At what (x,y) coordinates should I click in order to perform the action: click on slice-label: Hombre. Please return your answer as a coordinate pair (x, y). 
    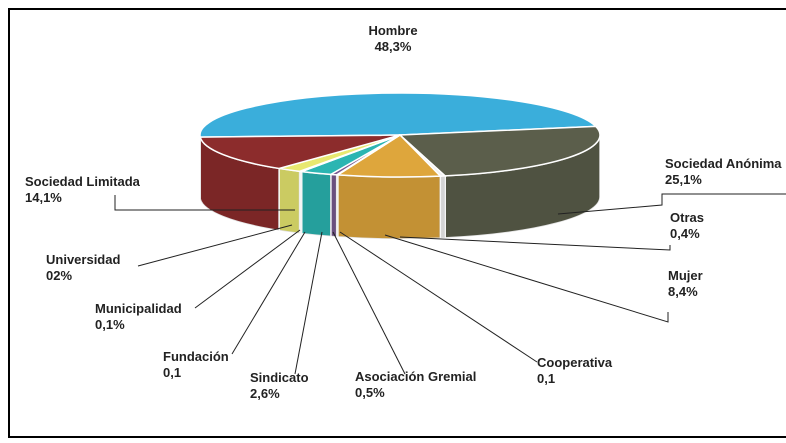
    Looking at the image, I should click on (392, 30).